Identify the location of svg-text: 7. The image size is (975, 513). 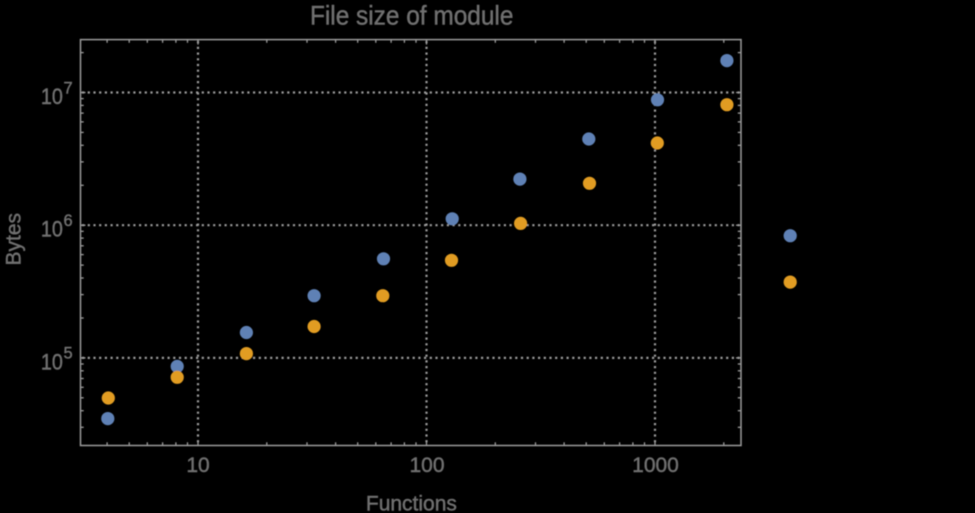
(68, 88).